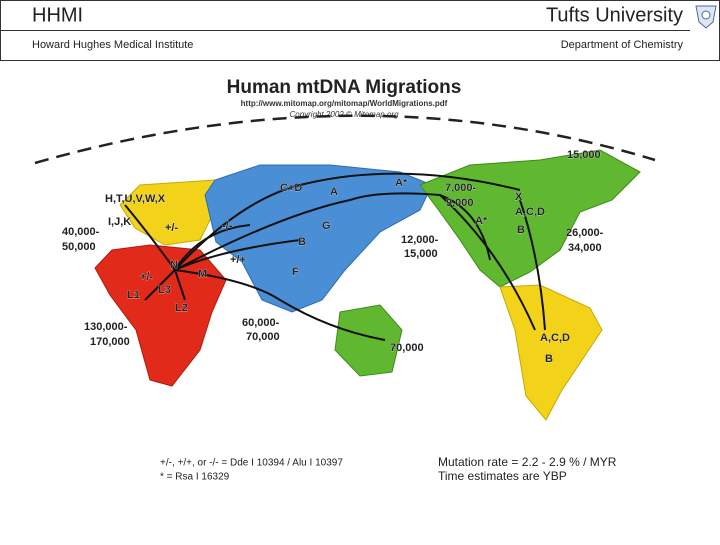 This screenshot has height=545, width=720. I want to click on map-label: -/-, so click(227, 226).